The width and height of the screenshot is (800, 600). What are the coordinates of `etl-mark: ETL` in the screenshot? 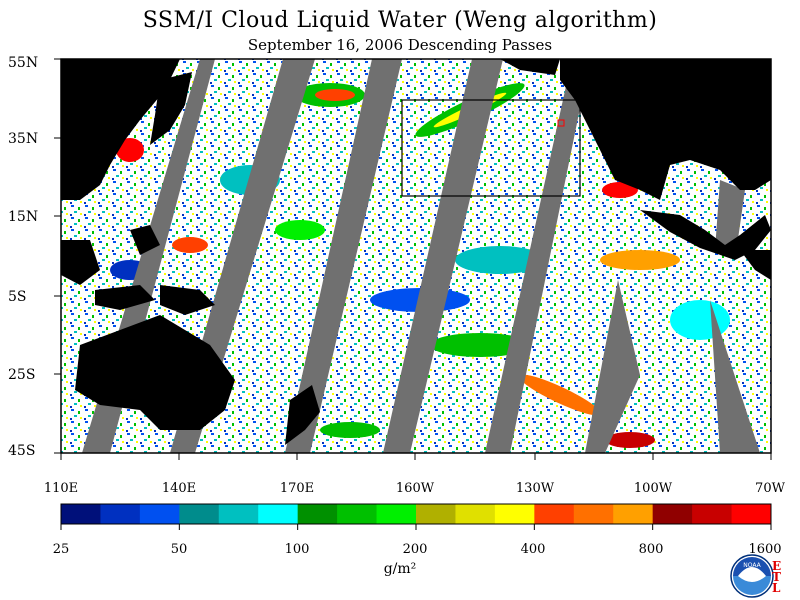 It's located at (779, 577).